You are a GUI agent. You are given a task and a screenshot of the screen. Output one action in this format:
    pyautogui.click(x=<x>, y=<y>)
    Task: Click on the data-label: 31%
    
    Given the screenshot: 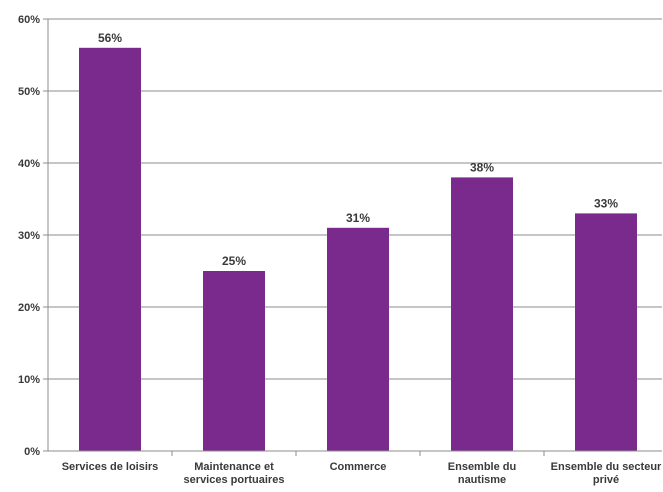 What is the action you would take?
    pyautogui.click(x=358, y=218)
    